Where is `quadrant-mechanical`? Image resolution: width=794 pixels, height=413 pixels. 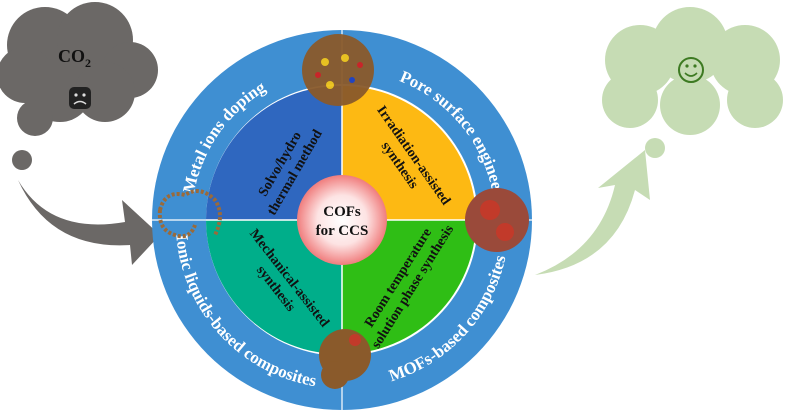
quadrant-mechanical is located at coordinates (274, 287).